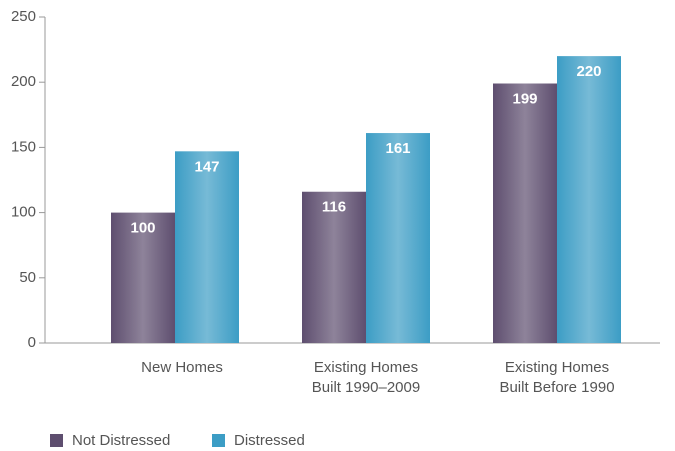 Image resolution: width=675 pixels, height=451 pixels. What do you see at coordinates (588, 71) in the screenshot?
I see `value-label: 220` at bounding box center [588, 71].